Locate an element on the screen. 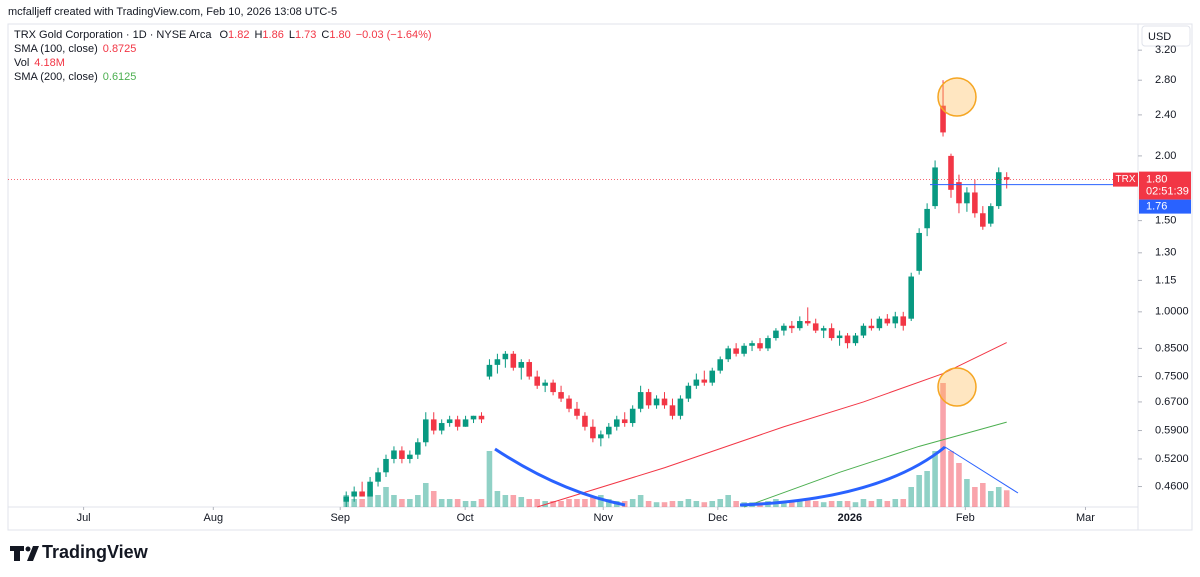  brand-name: TradingView is located at coordinates (95, 552).